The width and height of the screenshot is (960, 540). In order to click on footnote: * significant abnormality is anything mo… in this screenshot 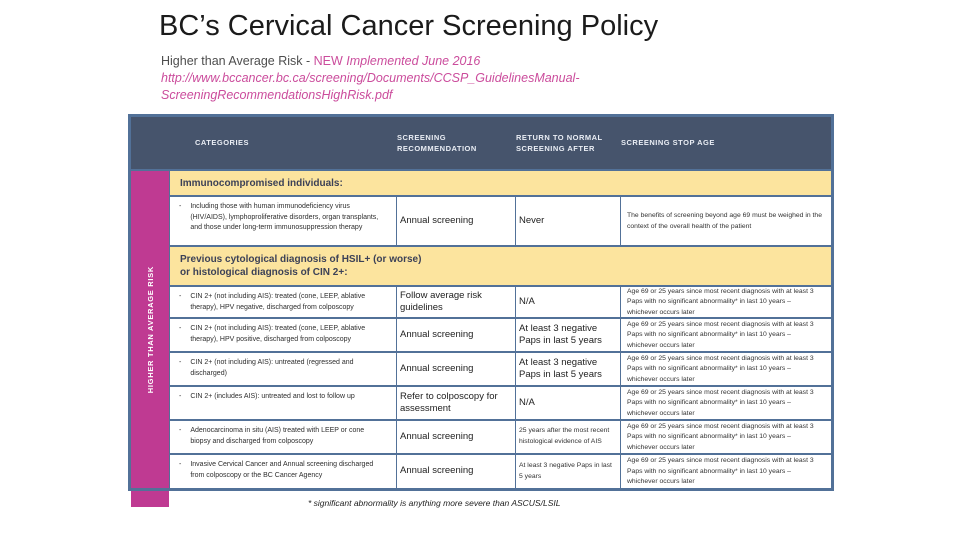, I will do `click(434, 503)`.